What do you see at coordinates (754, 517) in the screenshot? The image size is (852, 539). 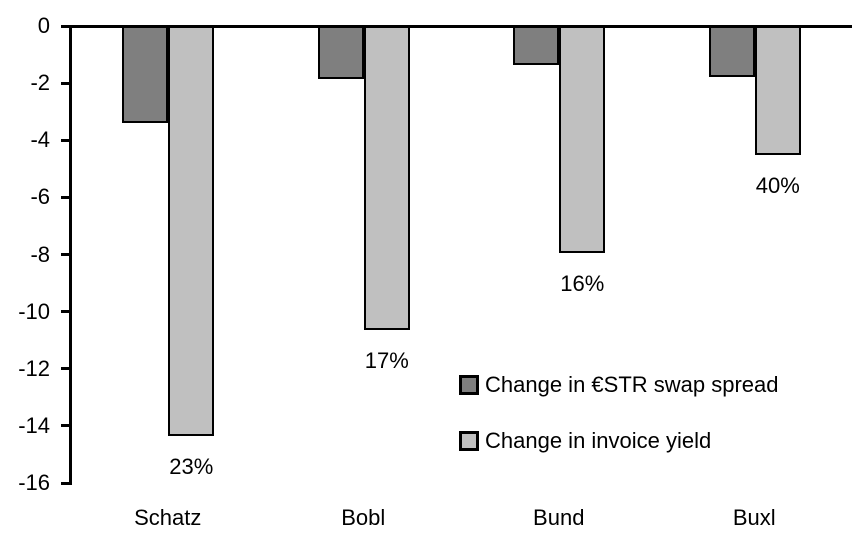 I see `x-axis-label-buxl: Buxl` at bounding box center [754, 517].